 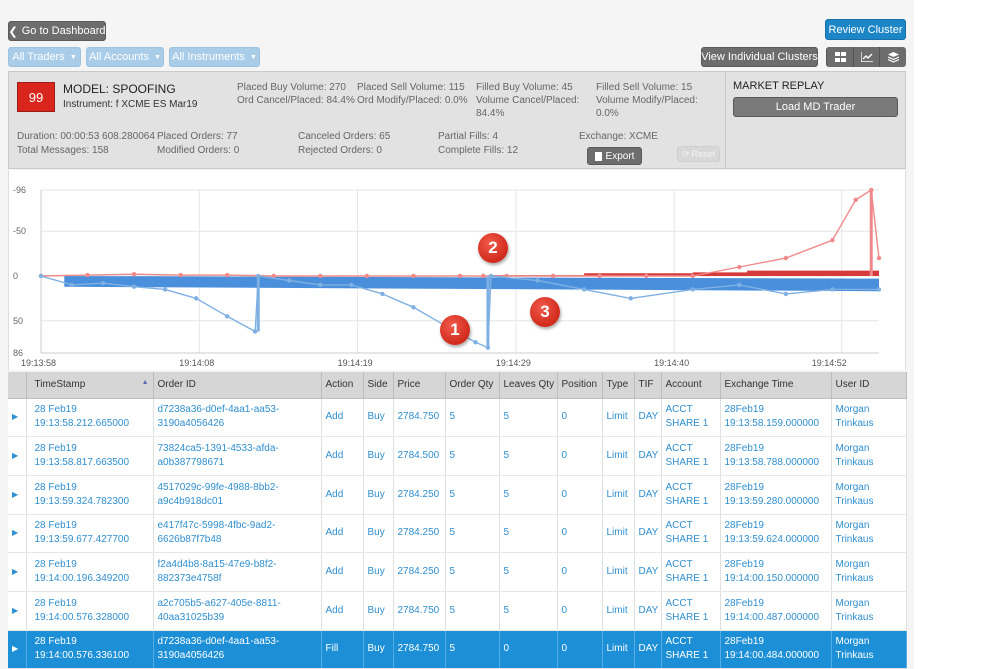 What do you see at coordinates (378, 385) in the screenshot?
I see `column-header-side: Side` at bounding box center [378, 385].